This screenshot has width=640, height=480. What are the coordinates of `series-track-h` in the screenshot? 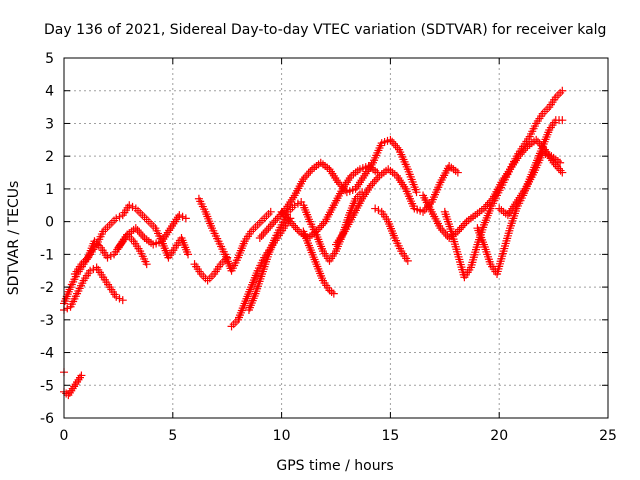 It's located at (261, 272).